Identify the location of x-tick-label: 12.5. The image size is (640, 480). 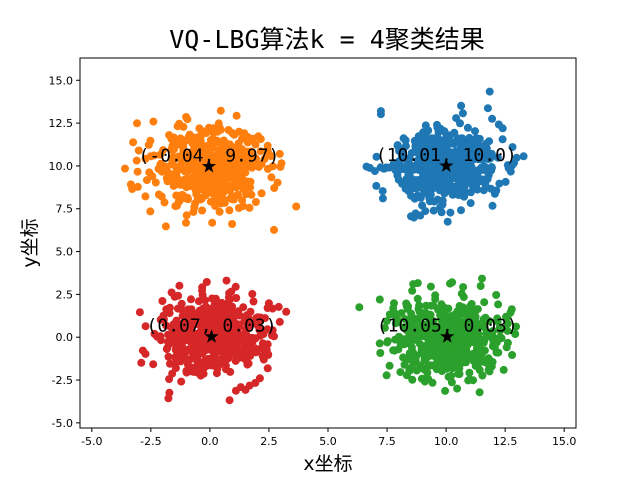
(505, 441).